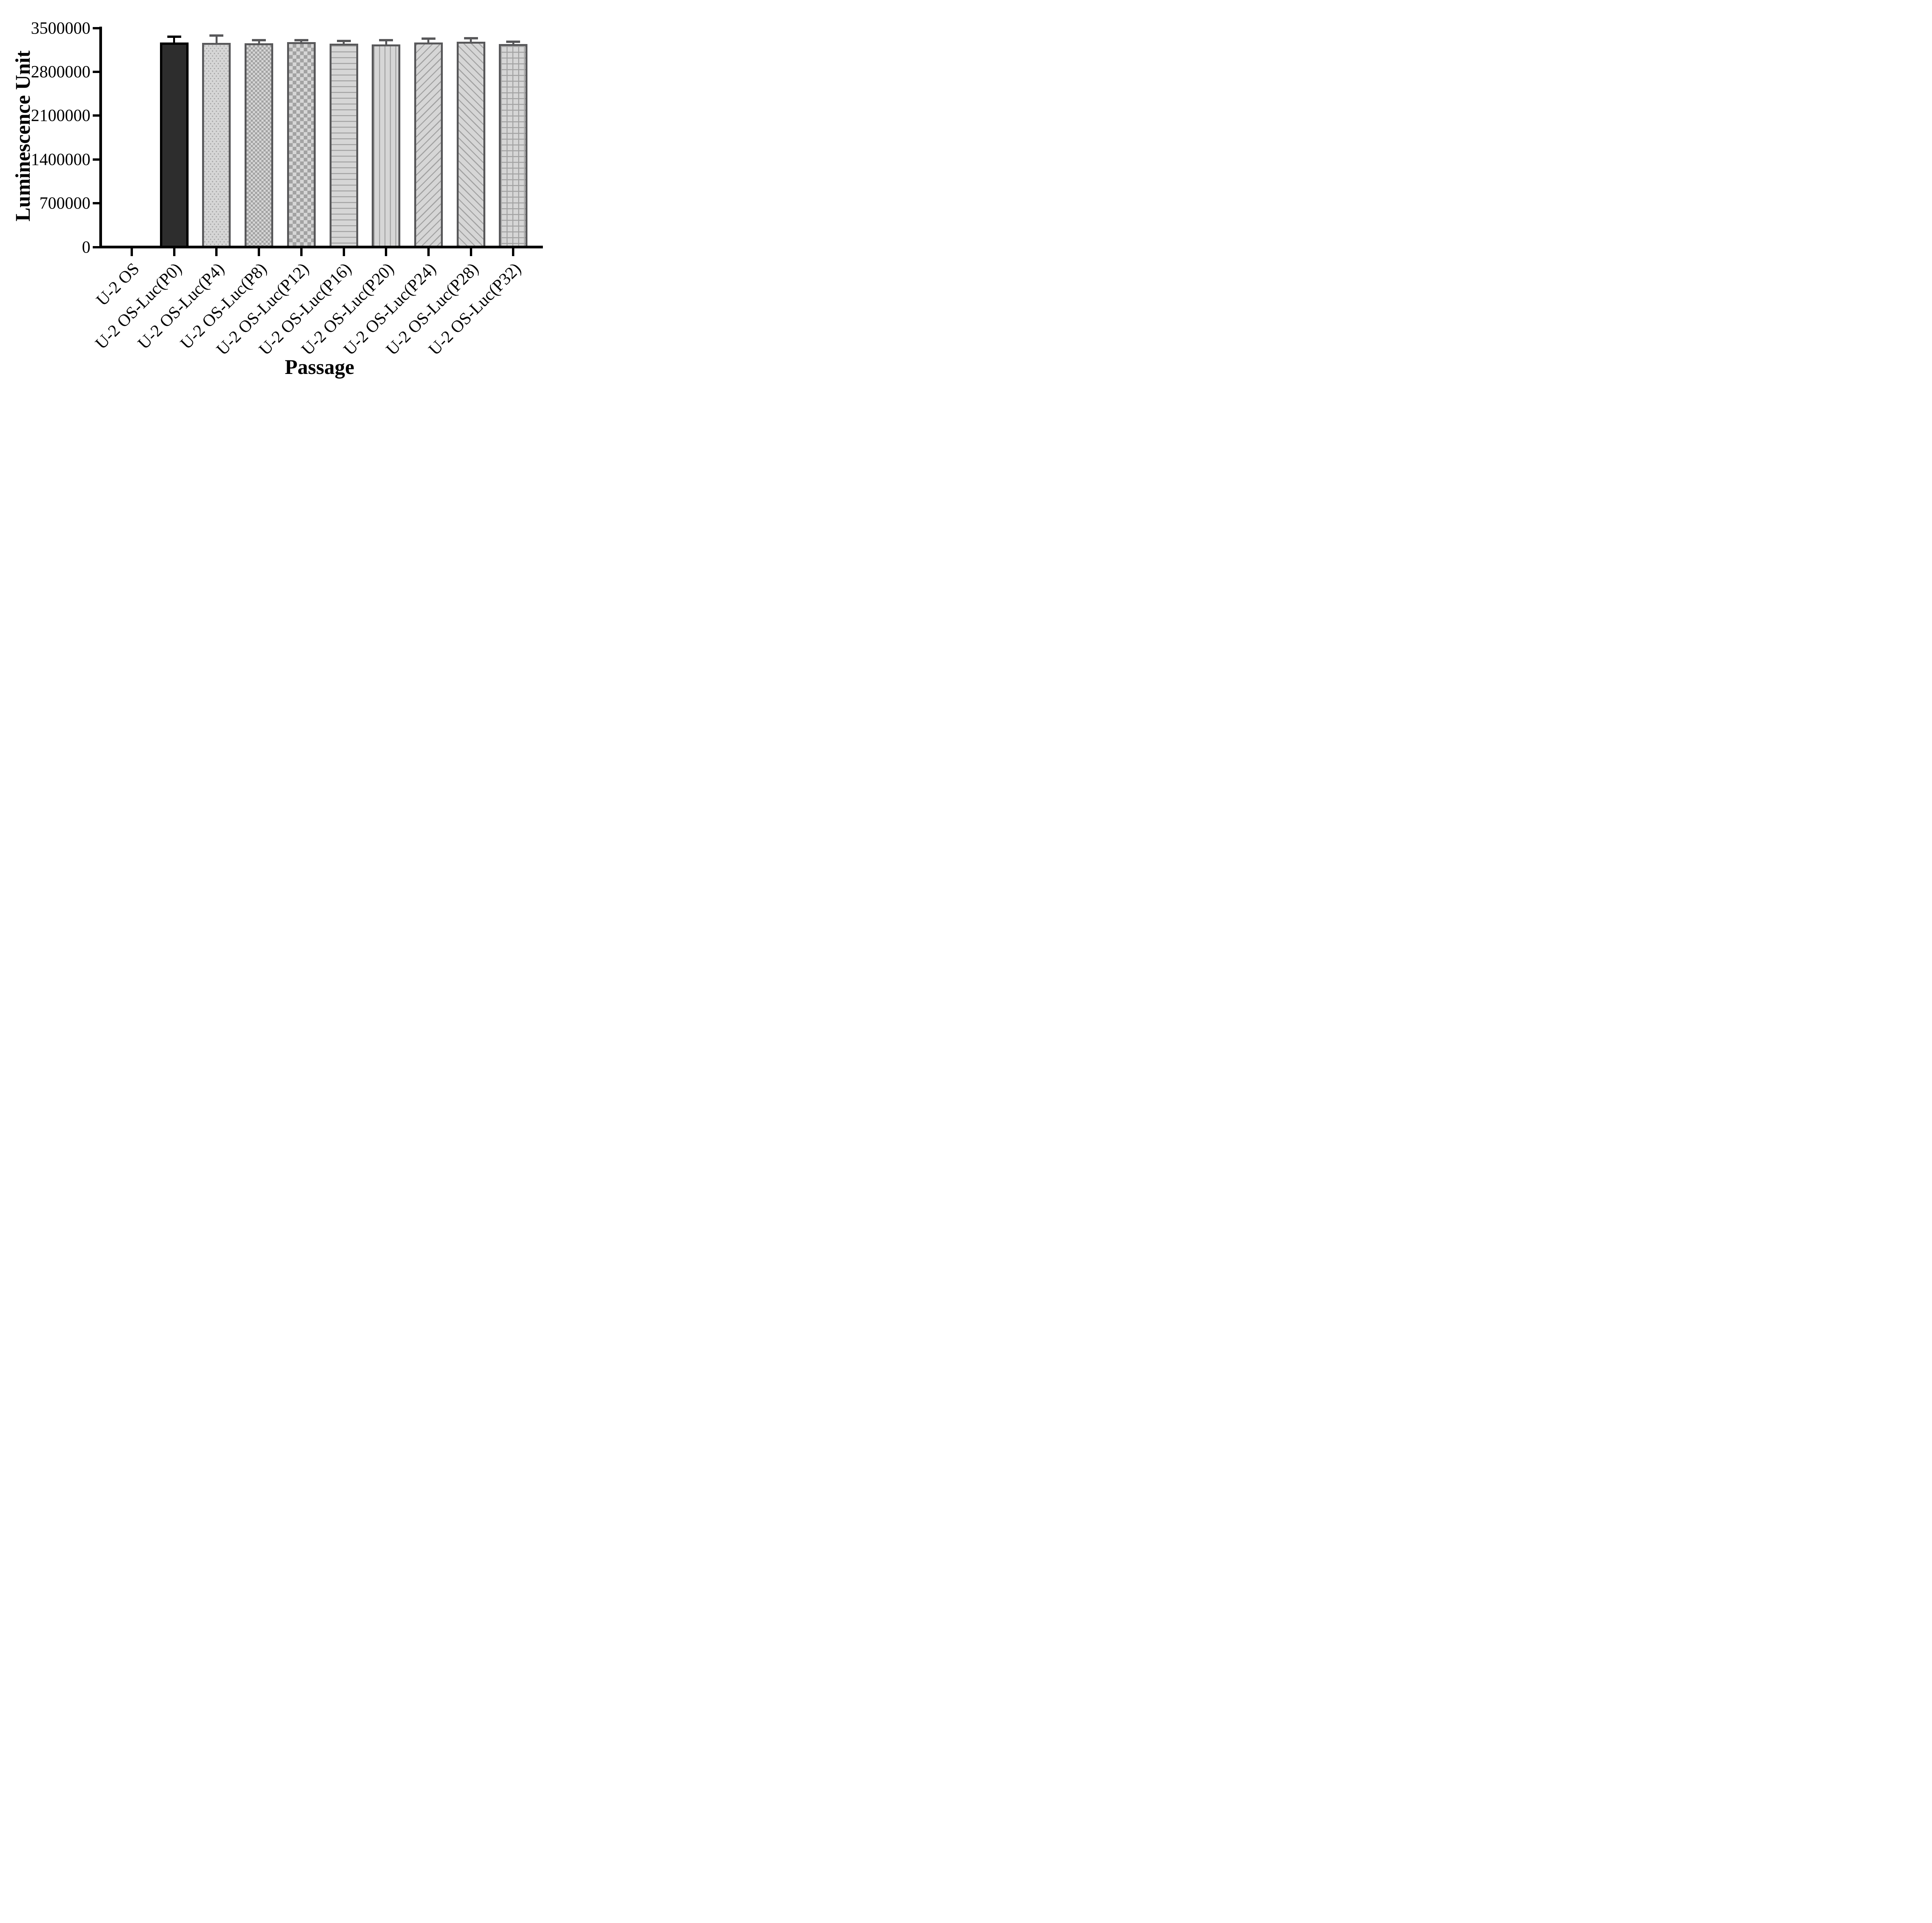 The height and width of the screenshot is (1923, 1932). Describe the element at coordinates (344, 144) in the screenshot. I see `bar-u-2-os-luc-p16-` at that location.